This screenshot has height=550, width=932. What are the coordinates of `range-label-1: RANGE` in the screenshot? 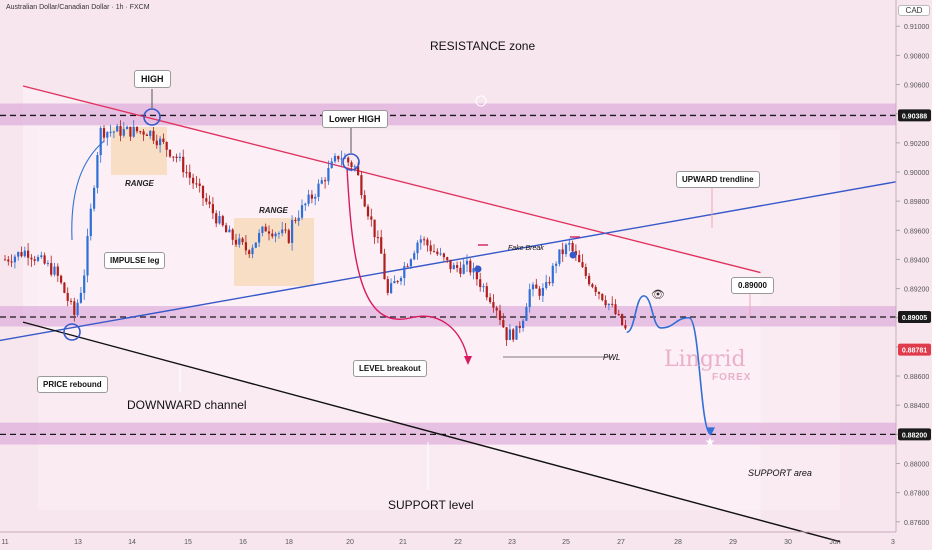 It's located at (139, 183).